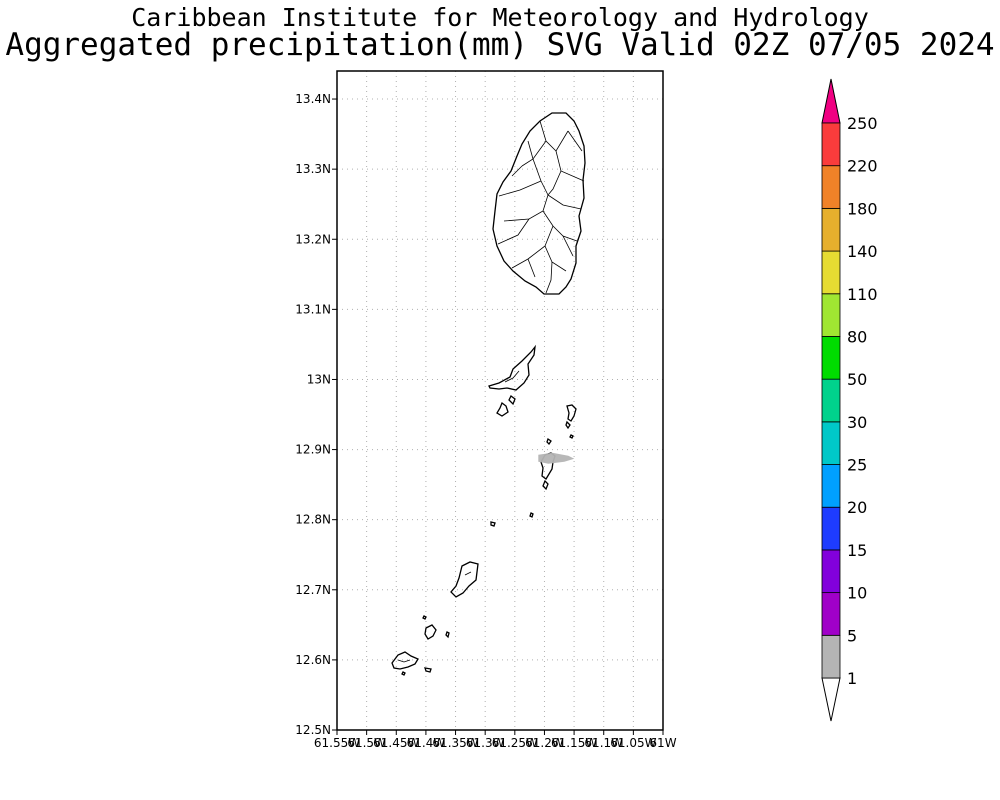 The image size is (1000, 800). Describe the element at coordinates (405, 660) in the screenshot. I see `island-petite-martinique` at that location.